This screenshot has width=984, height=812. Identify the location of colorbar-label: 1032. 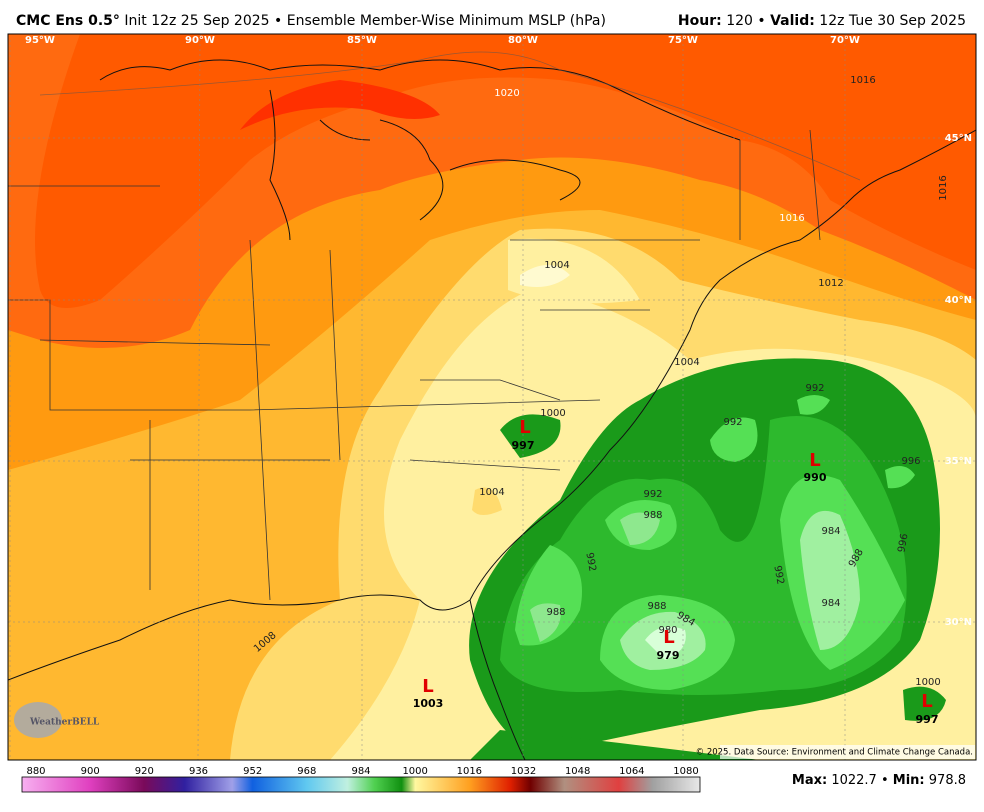
(523, 771).